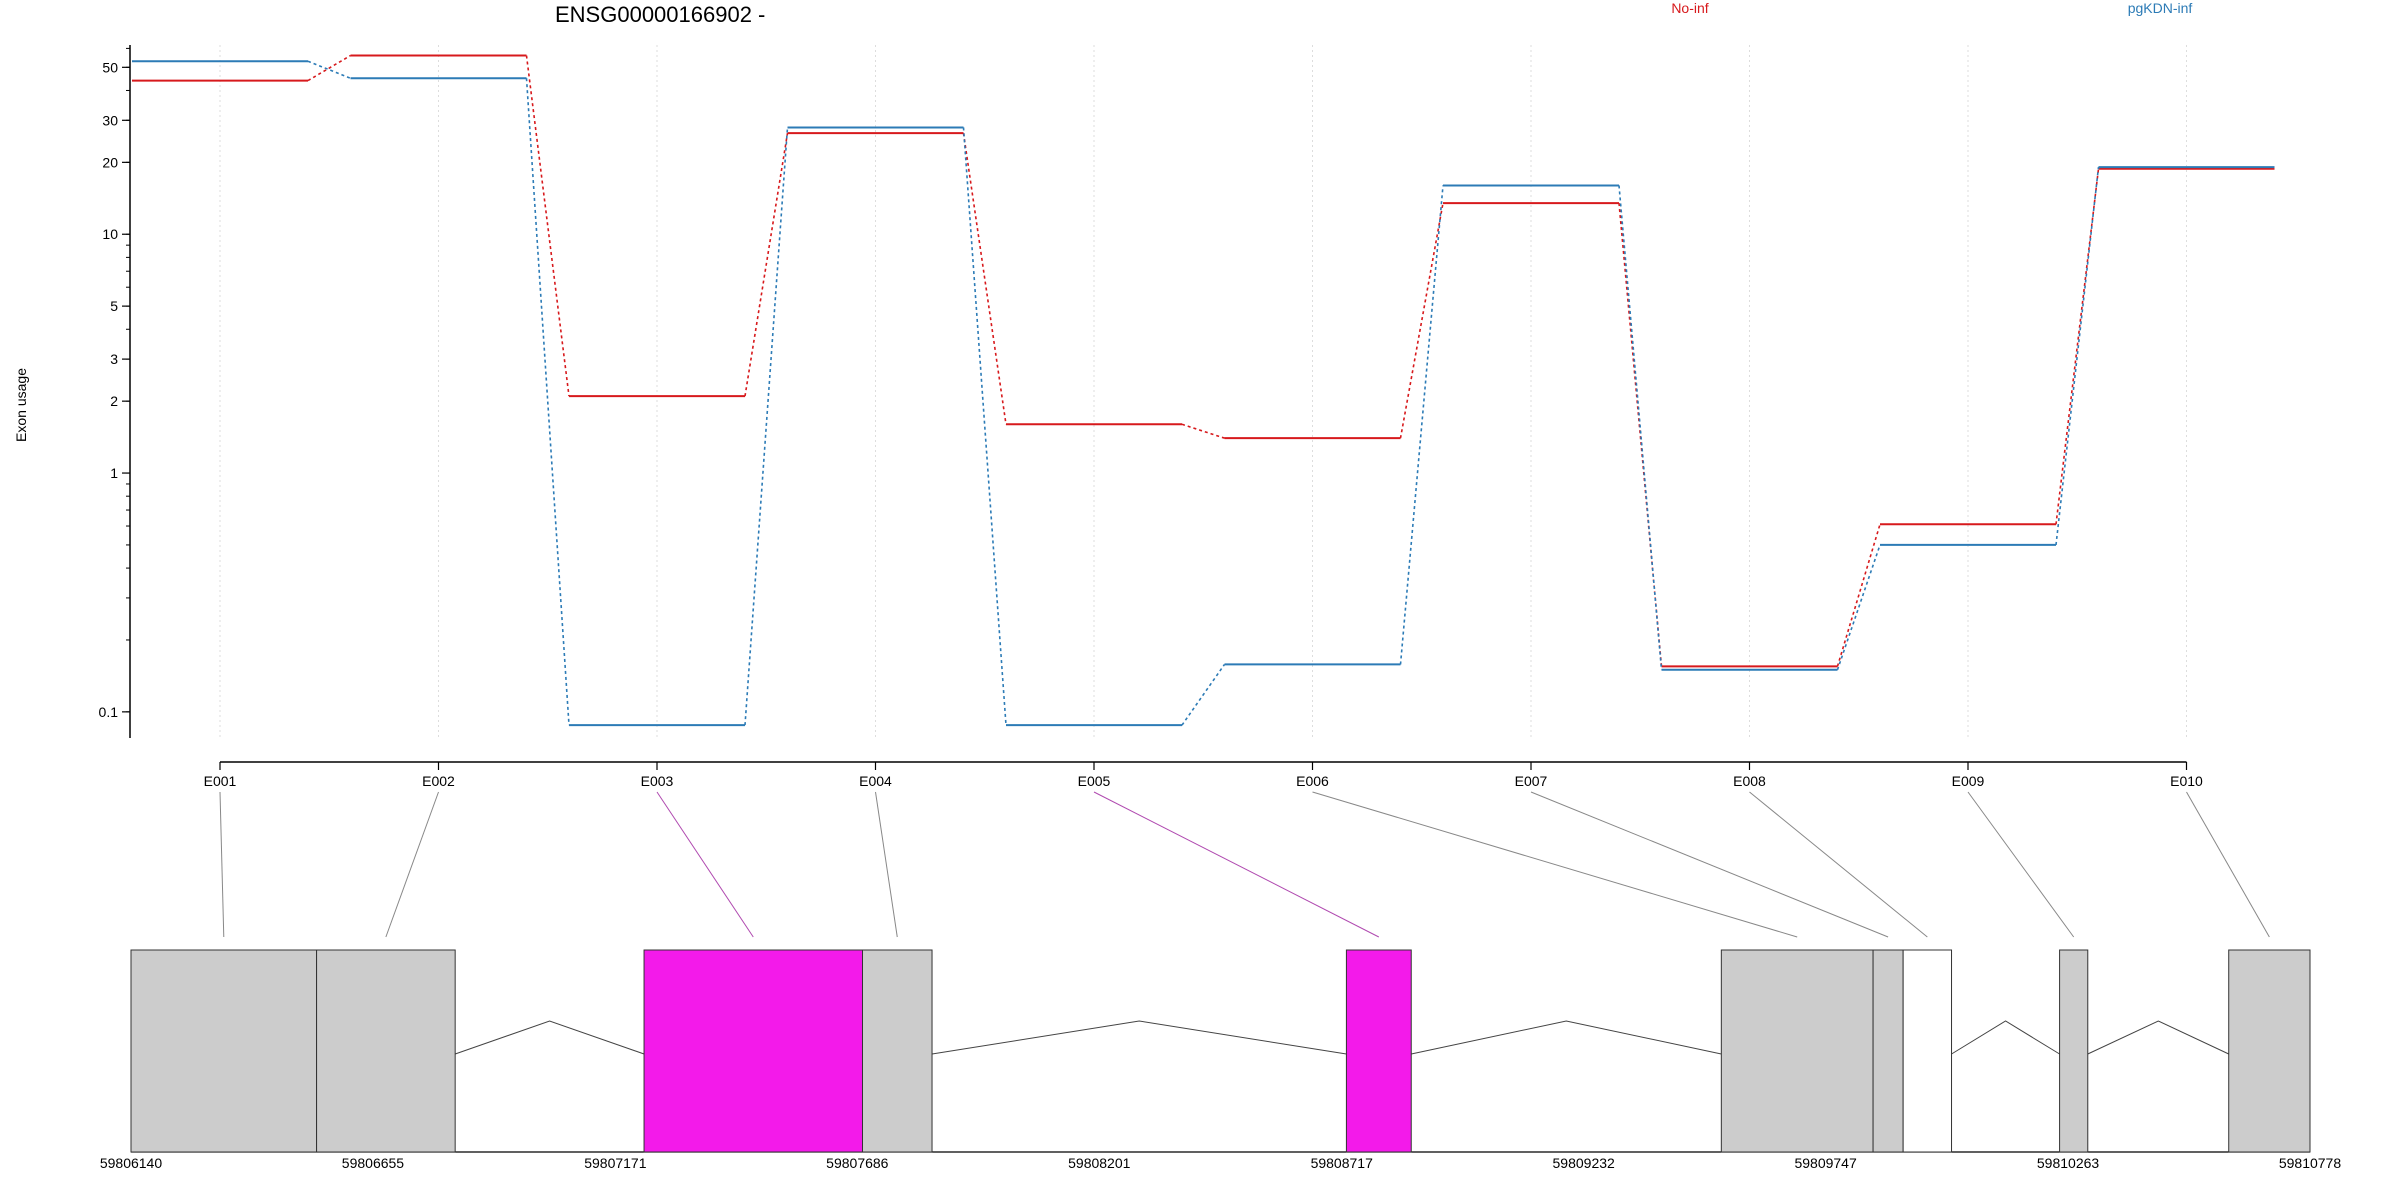  I want to click on y-tick-label-1: 1, so click(114, 473).